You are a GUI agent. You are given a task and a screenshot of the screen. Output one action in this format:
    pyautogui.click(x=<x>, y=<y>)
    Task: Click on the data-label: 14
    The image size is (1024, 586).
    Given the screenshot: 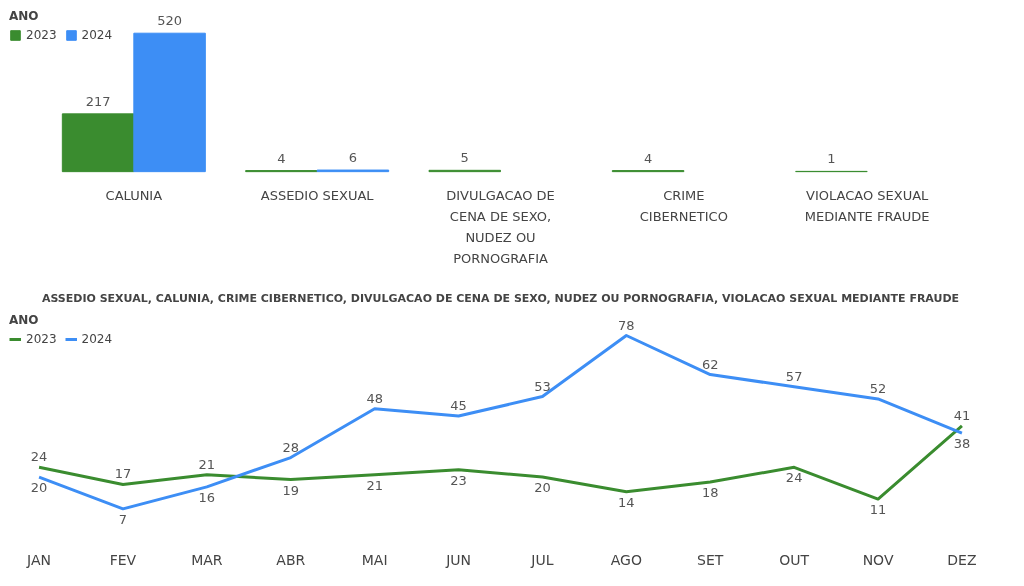 What is the action you would take?
    pyautogui.click(x=626, y=502)
    